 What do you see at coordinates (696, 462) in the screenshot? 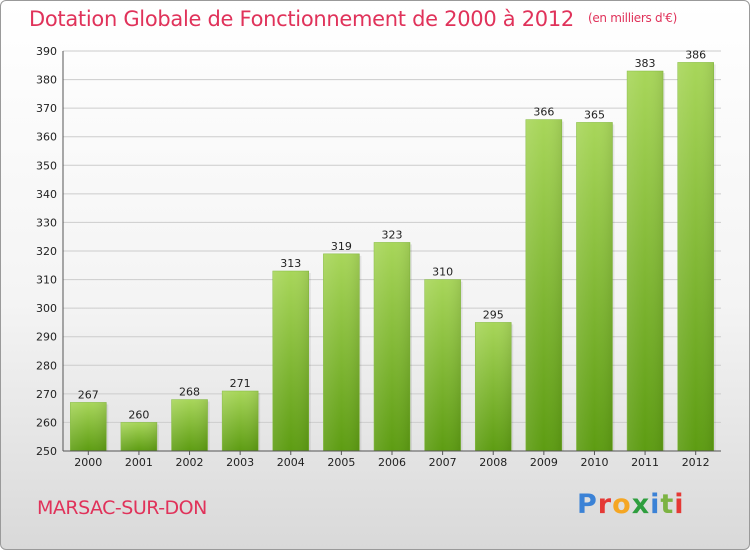
I see `x-tick-label-2012: 2012` at bounding box center [696, 462].